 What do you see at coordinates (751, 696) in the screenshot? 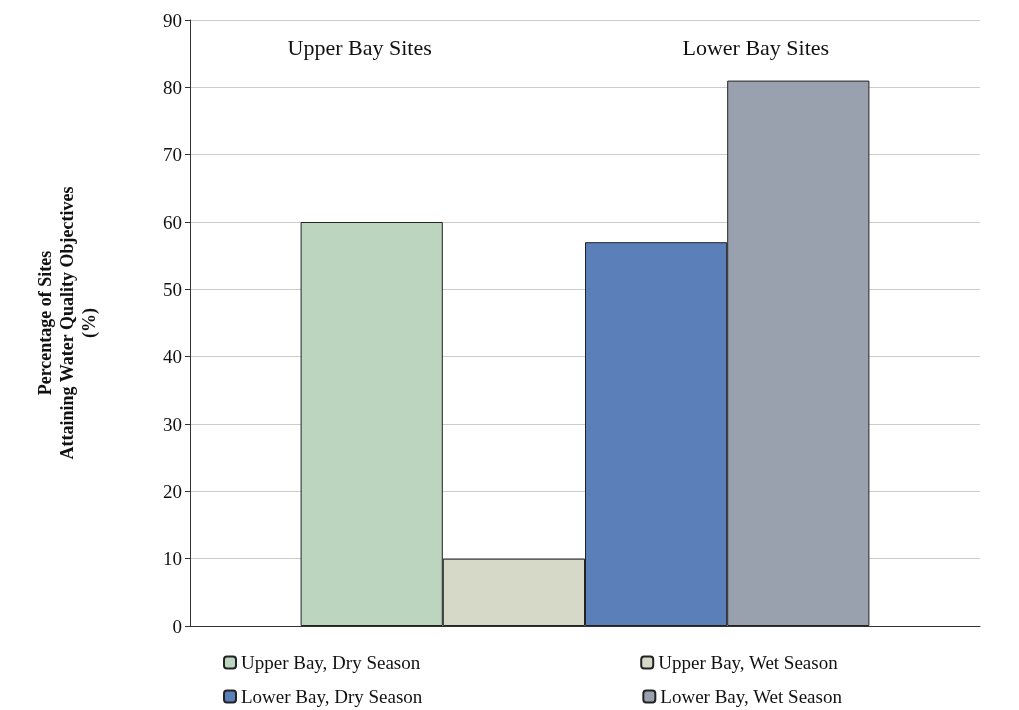
I see `legend-label: Lower Bay, Wet Season` at bounding box center [751, 696].